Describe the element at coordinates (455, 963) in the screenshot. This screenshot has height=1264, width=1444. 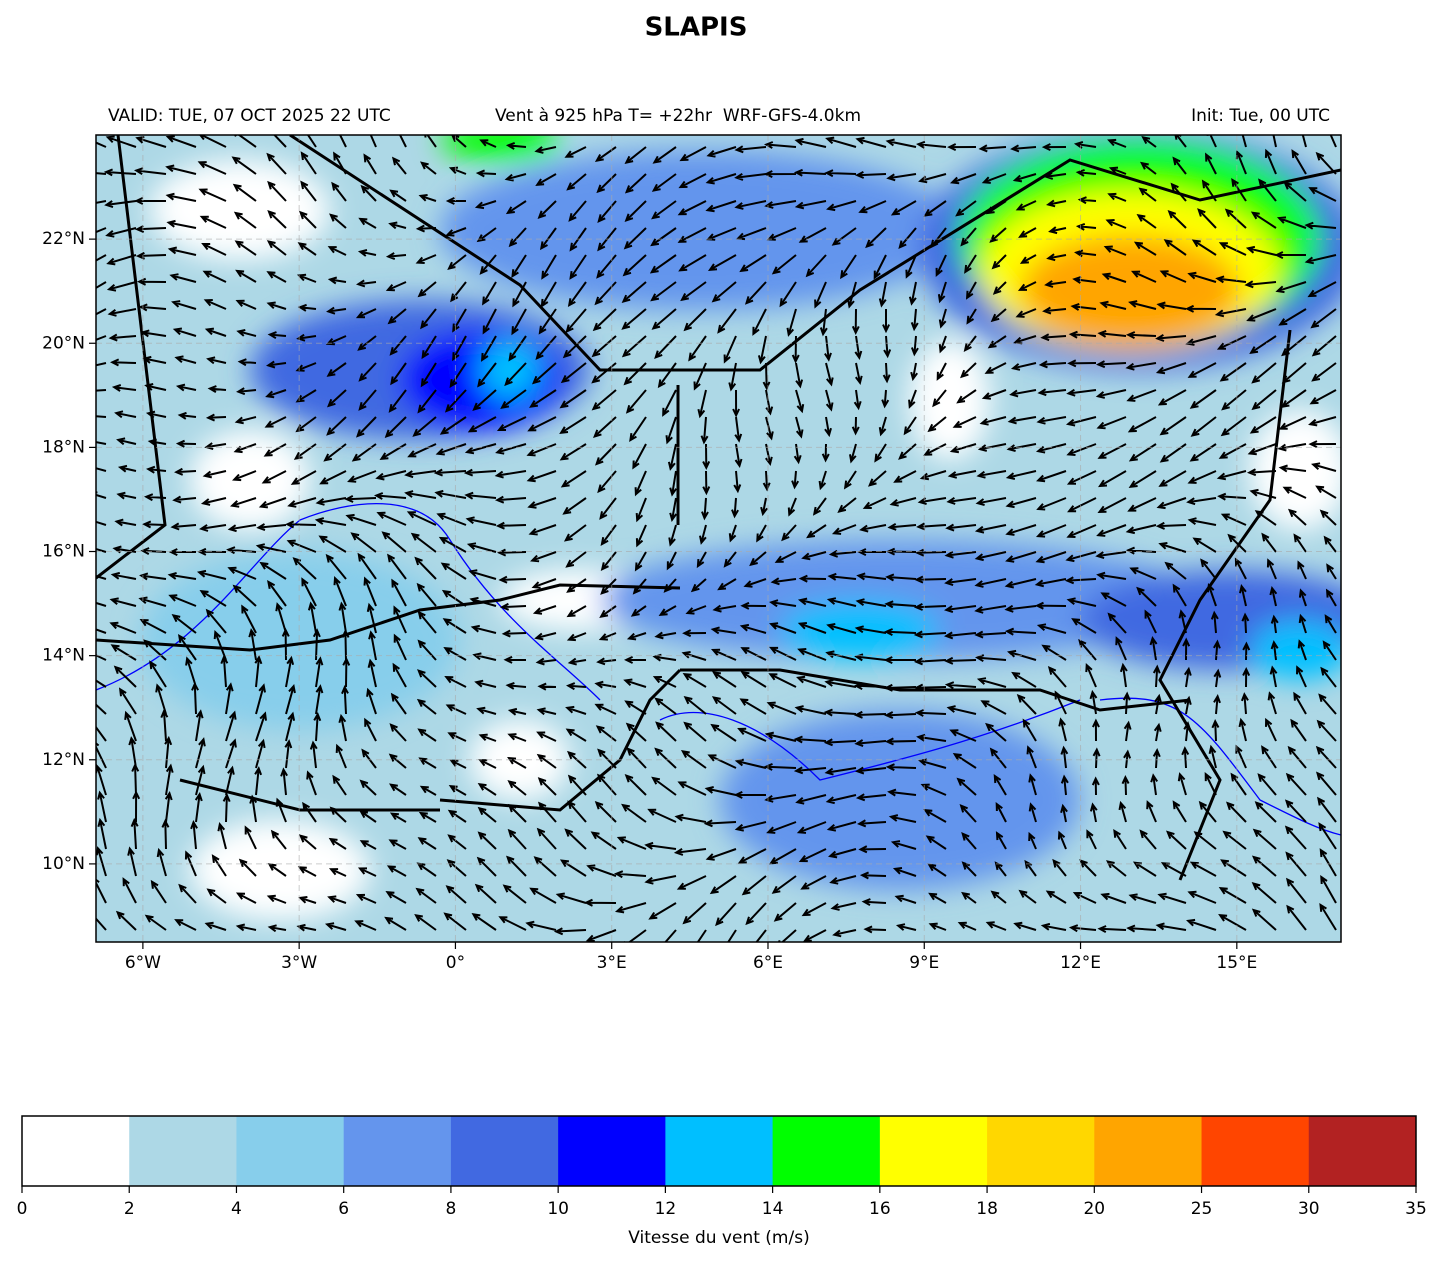
I see `x-tick-label: 0°` at that location.